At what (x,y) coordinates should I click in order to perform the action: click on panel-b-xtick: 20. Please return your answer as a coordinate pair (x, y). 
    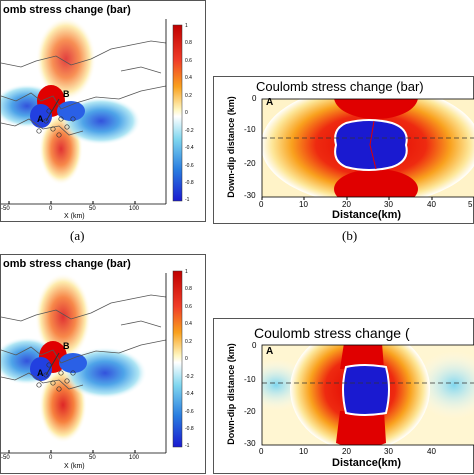
    Looking at the image, I should click on (346, 204).